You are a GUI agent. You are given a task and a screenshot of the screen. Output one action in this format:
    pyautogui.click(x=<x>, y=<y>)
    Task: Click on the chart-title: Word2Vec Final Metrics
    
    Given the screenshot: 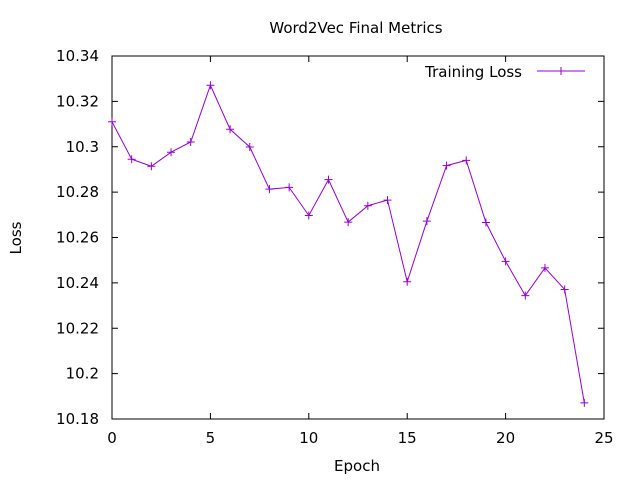 What is the action you would take?
    pyautogui.click(x=355, y=28)
    